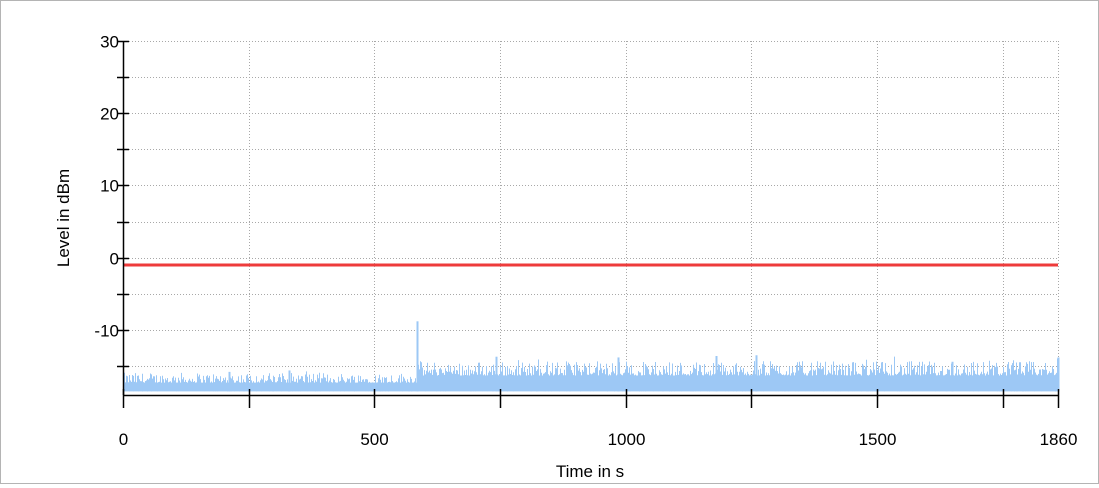 This screenshot has width=1099, height=488. I want to click on y-tick-label: 30, so click(109, 42).